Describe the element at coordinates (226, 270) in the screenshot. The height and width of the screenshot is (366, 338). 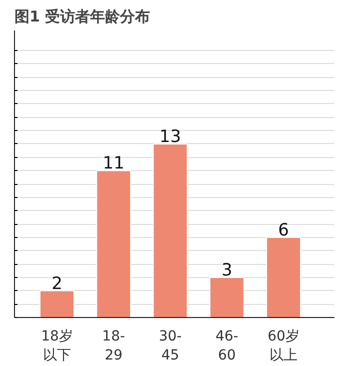
I see `data-label: 3` at that location.